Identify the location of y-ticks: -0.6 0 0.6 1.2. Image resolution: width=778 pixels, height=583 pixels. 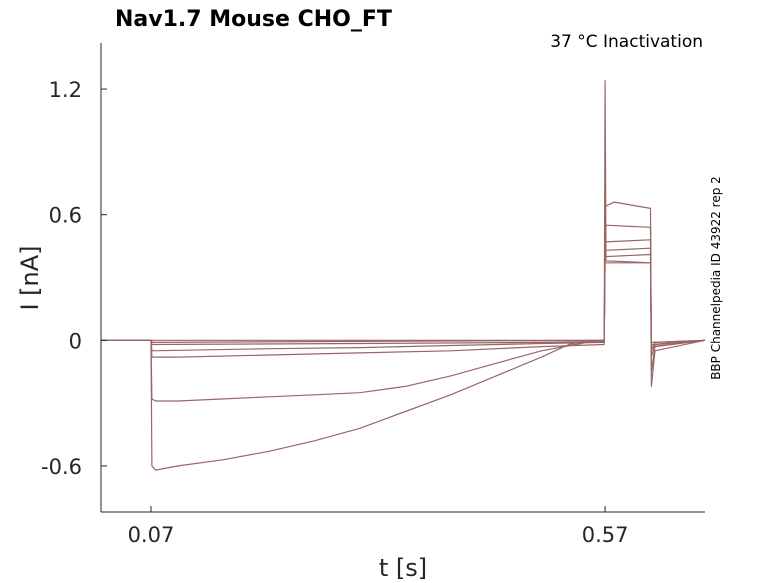
(74, 278).